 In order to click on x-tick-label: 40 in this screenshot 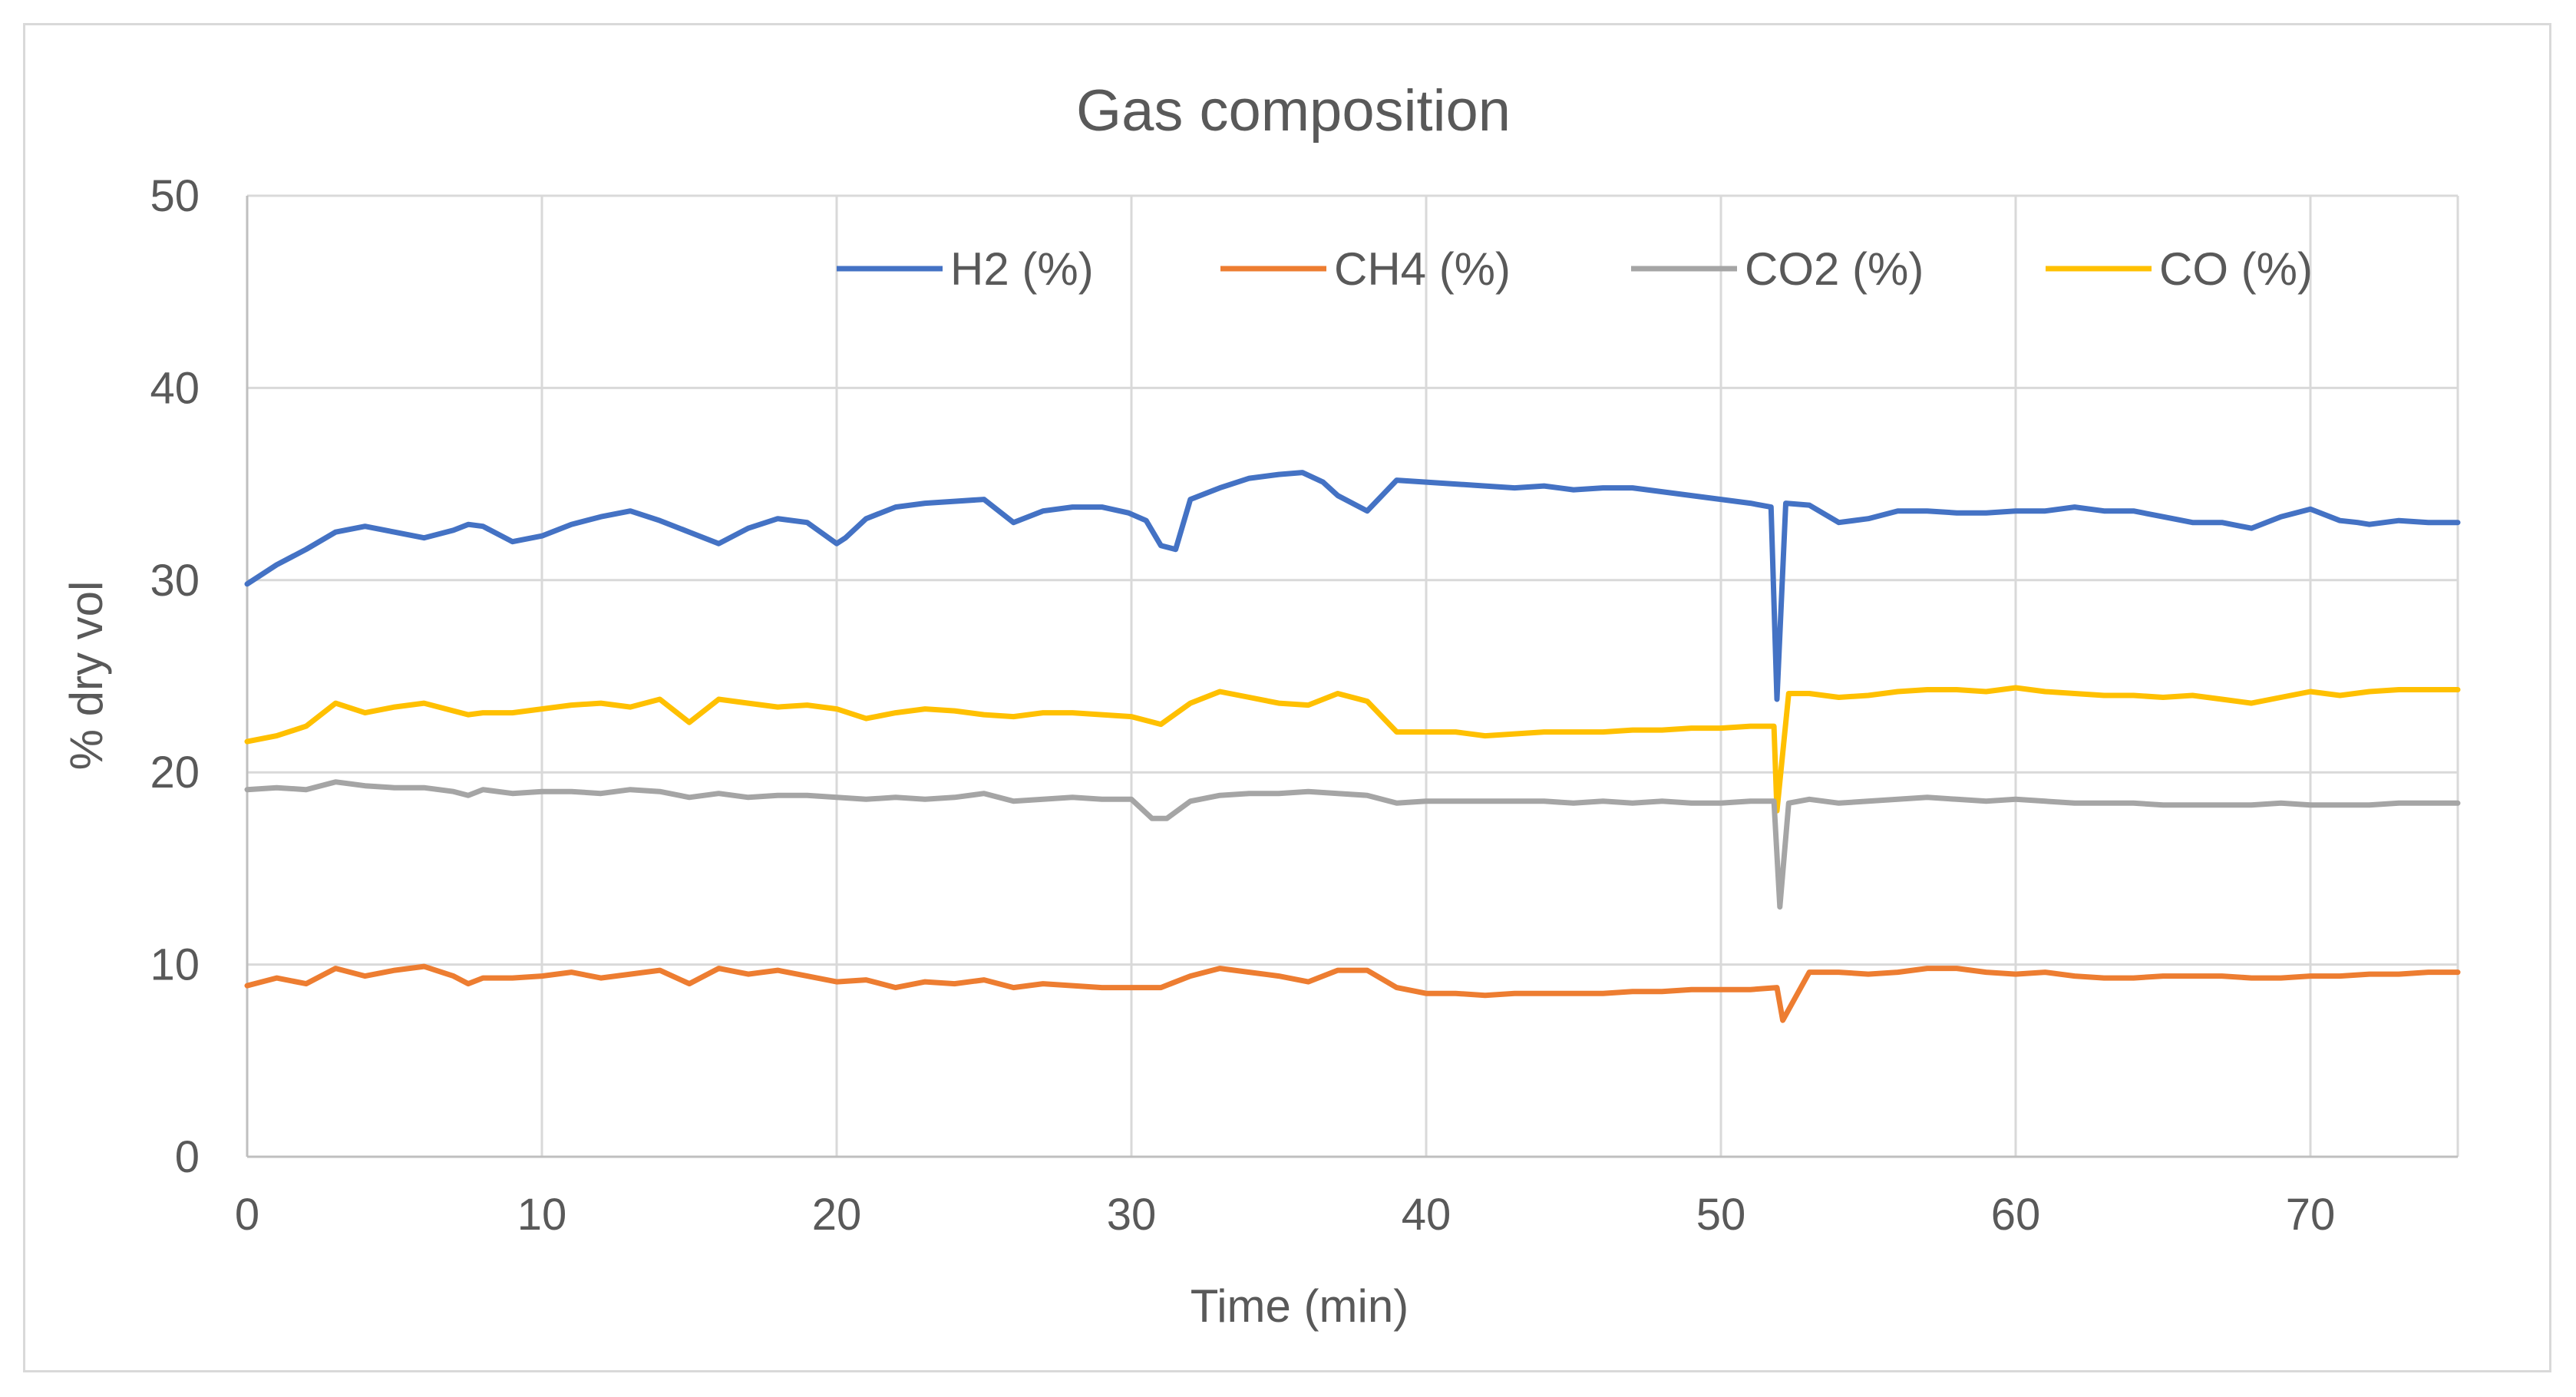, I will do `click(1426, 1215)`.